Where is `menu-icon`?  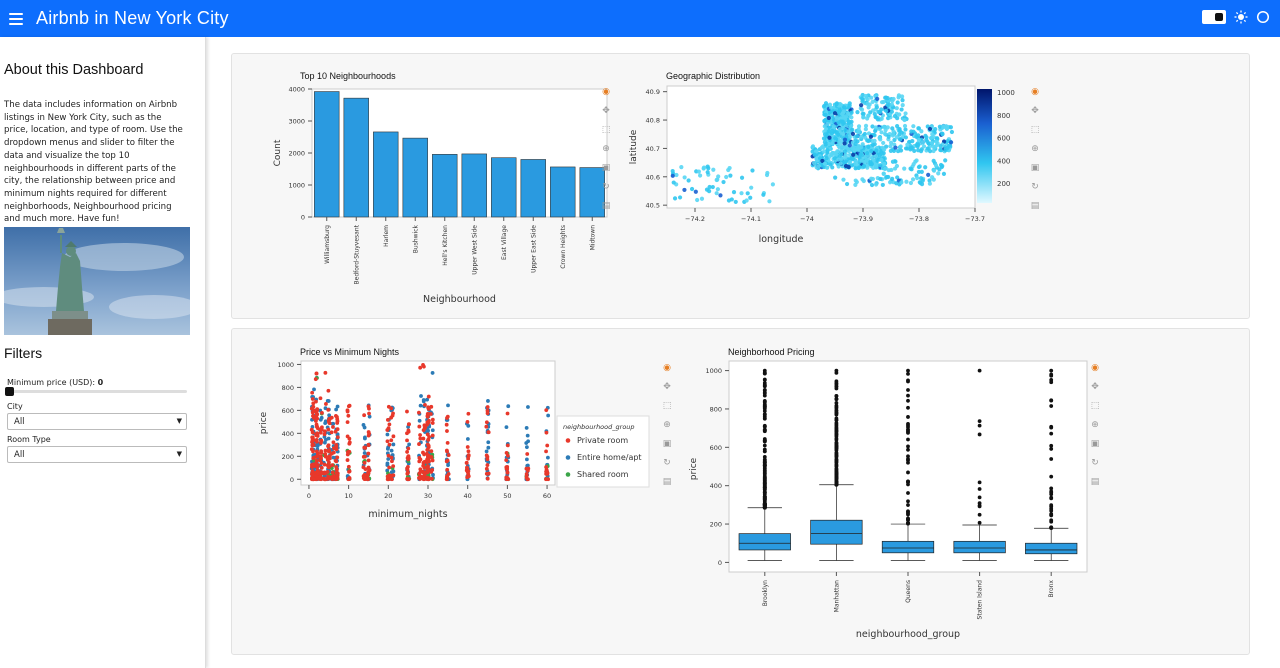
menu-icon is located at coordinates (16, 18).